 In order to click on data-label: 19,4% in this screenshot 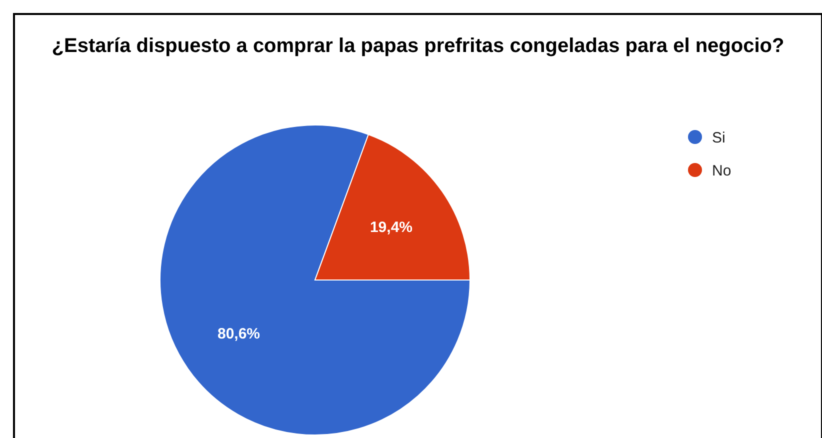, I will do `click(391, 227)`.